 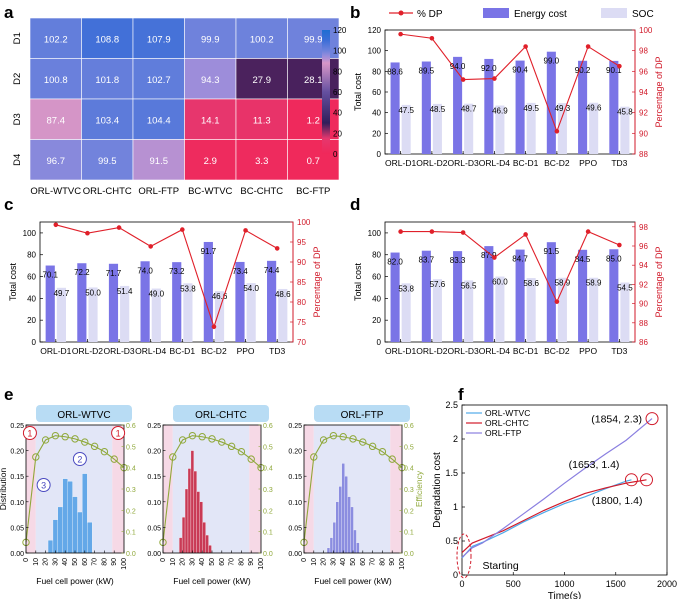 I want to click on x-tick-label: 50, so click(x=353, y=562).